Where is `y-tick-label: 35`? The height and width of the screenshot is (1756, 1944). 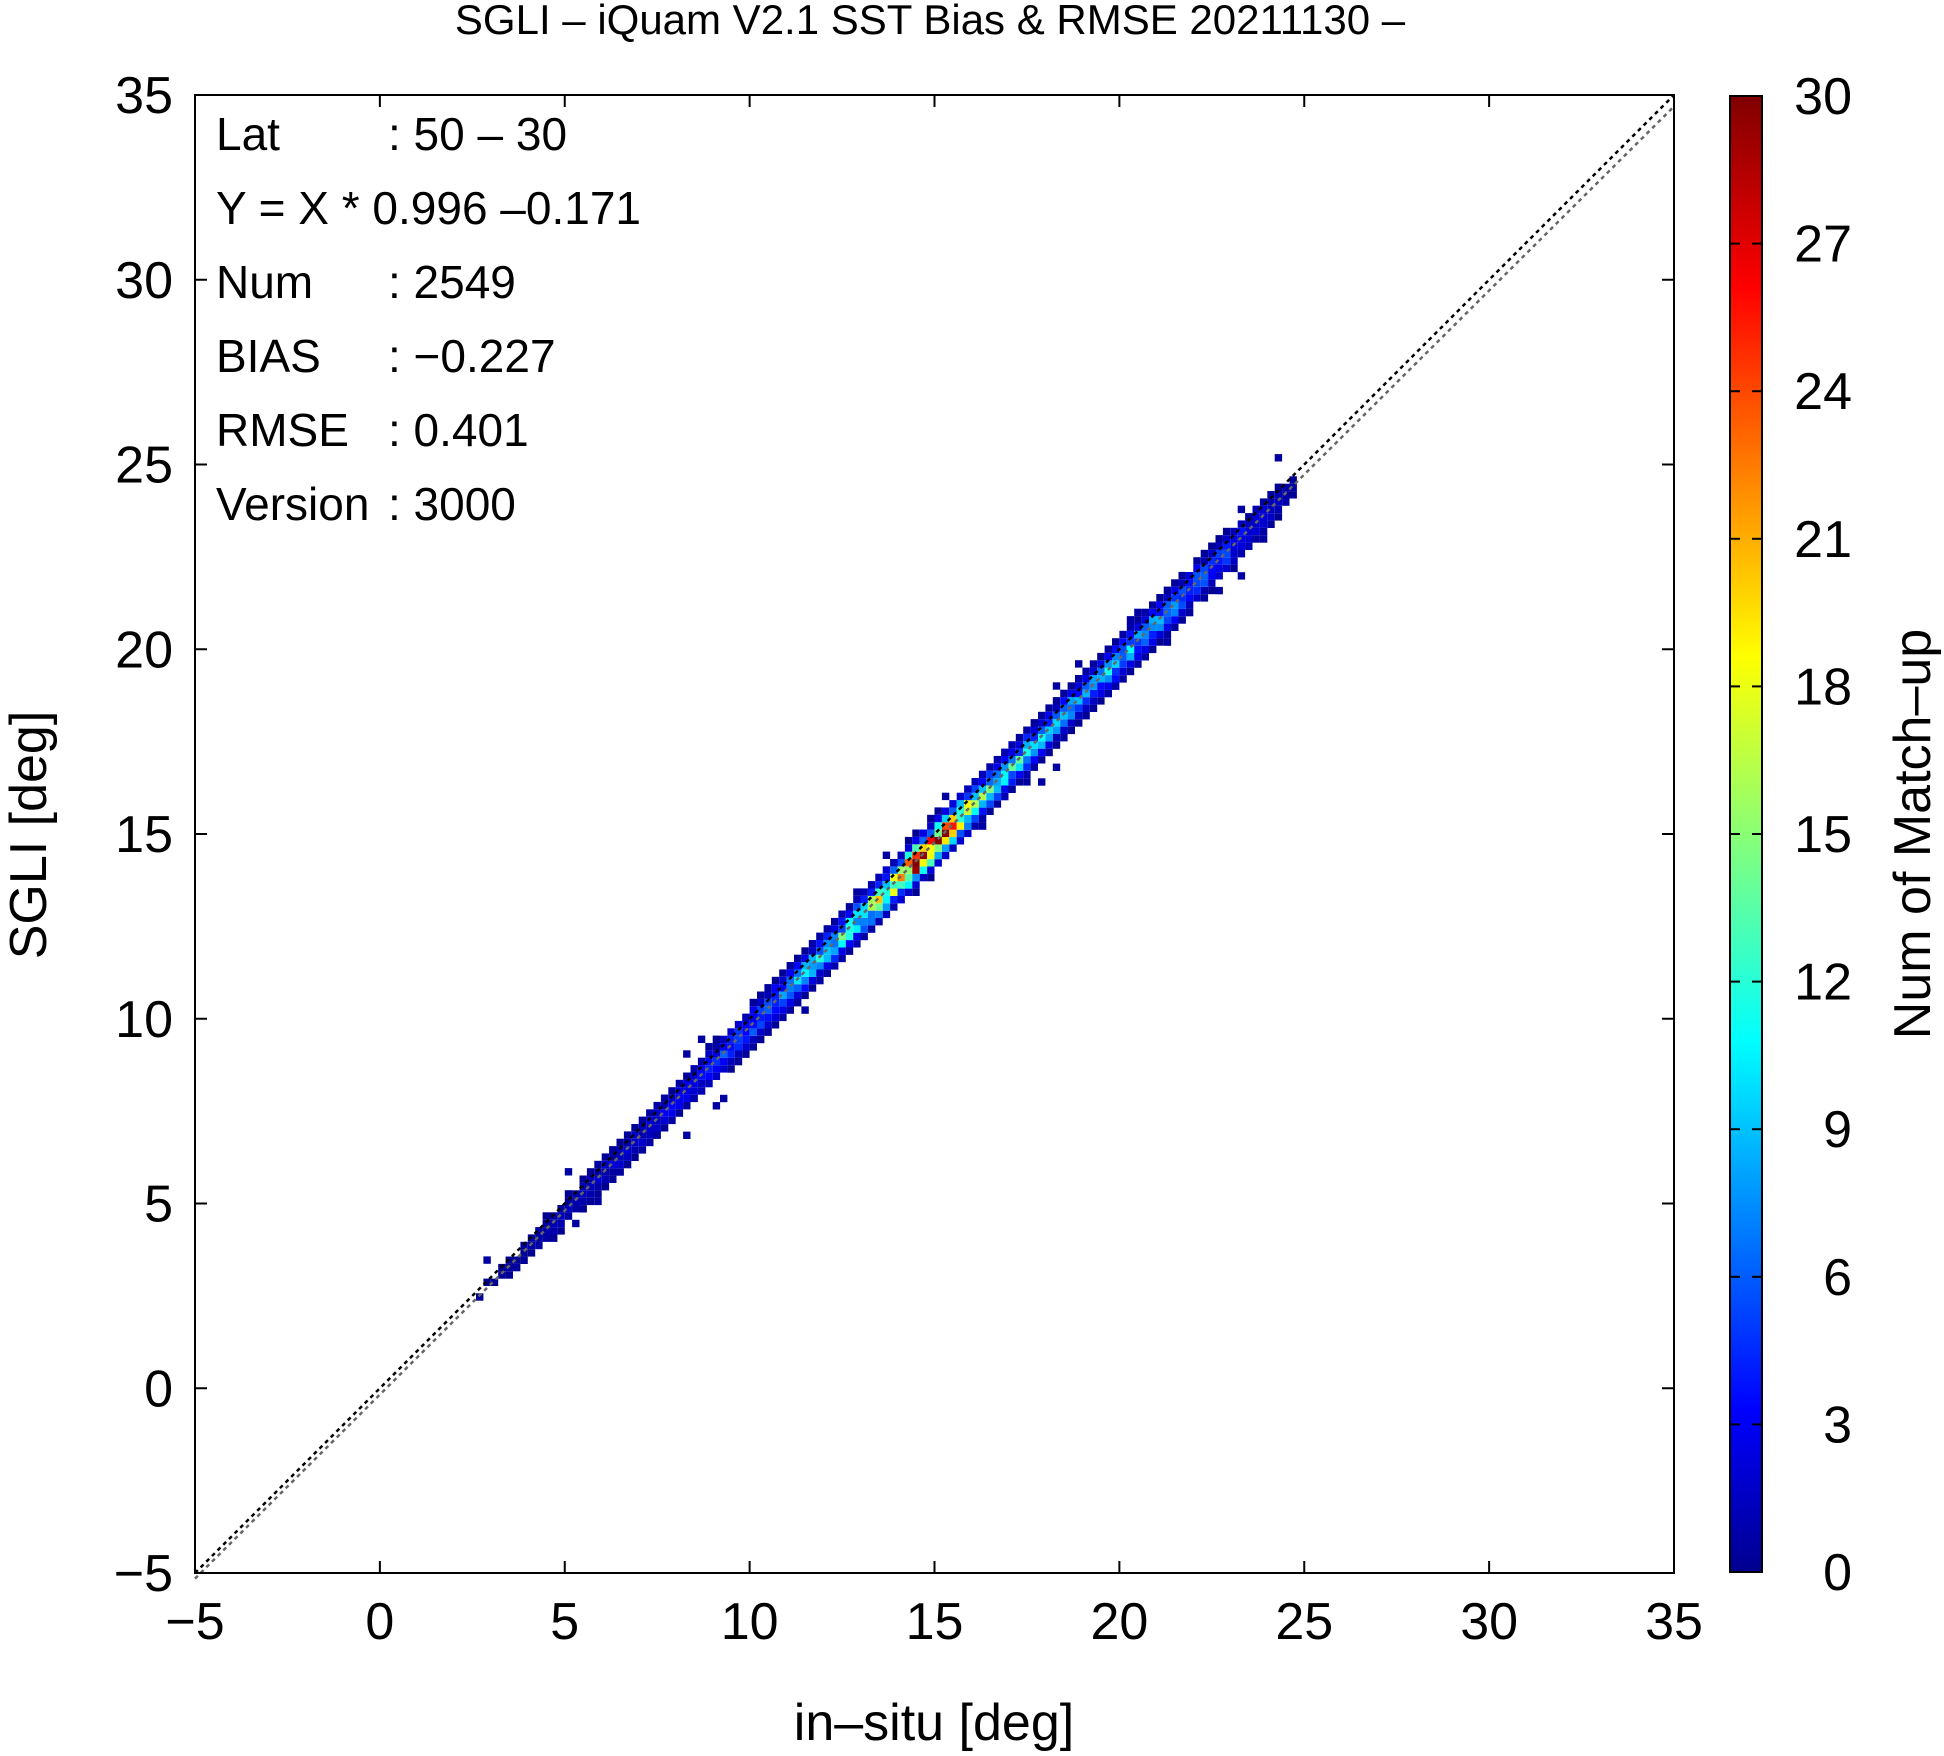 y-tick-label: 35 is located at coordinates (144, 96).